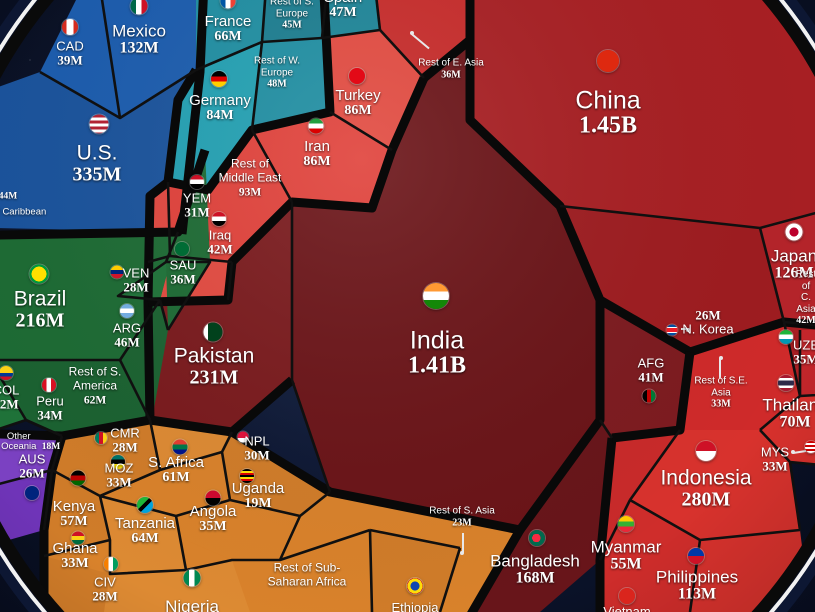 The height and width of the screenshot is (612, 815). What do you see at coordinates (608, 61) in the screenshot?
I see `flag-icon-china` at bounding box center [608, 61].